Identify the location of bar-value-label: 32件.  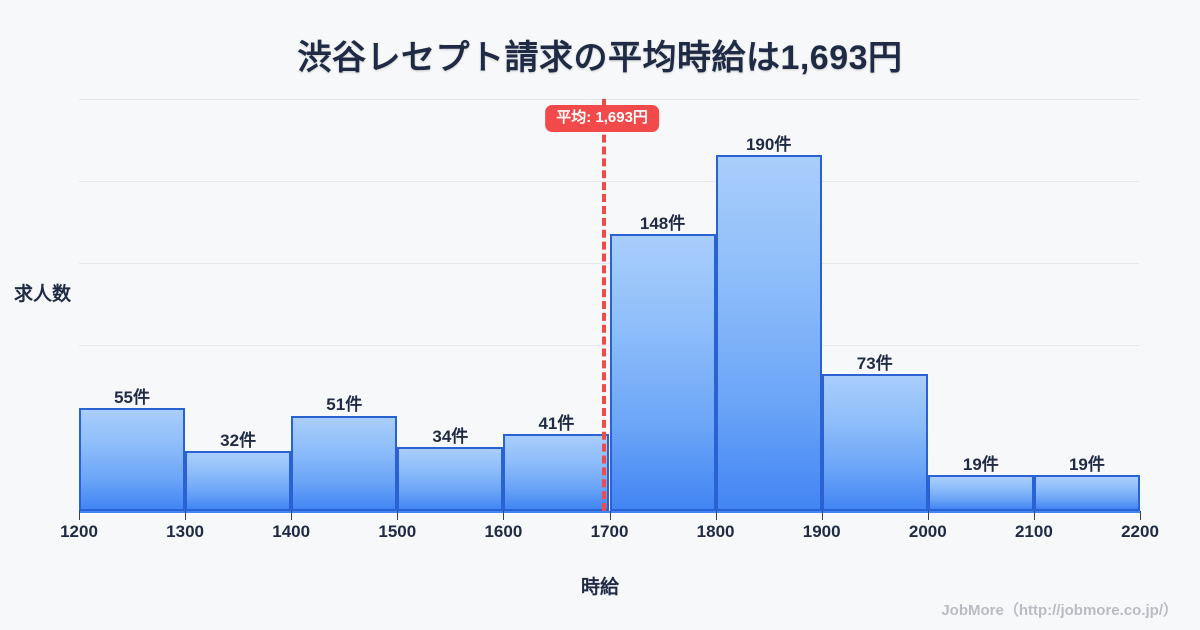
(238, 441).